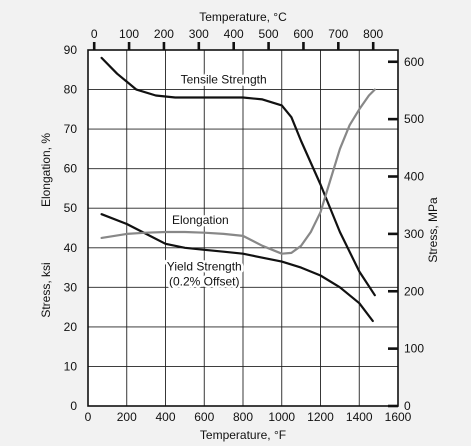 The width and height of the screenshot is (471, 446). Describe the element at coordinates (129, 34) in the screenshot. I see `top-tick-label: 100` at that location.